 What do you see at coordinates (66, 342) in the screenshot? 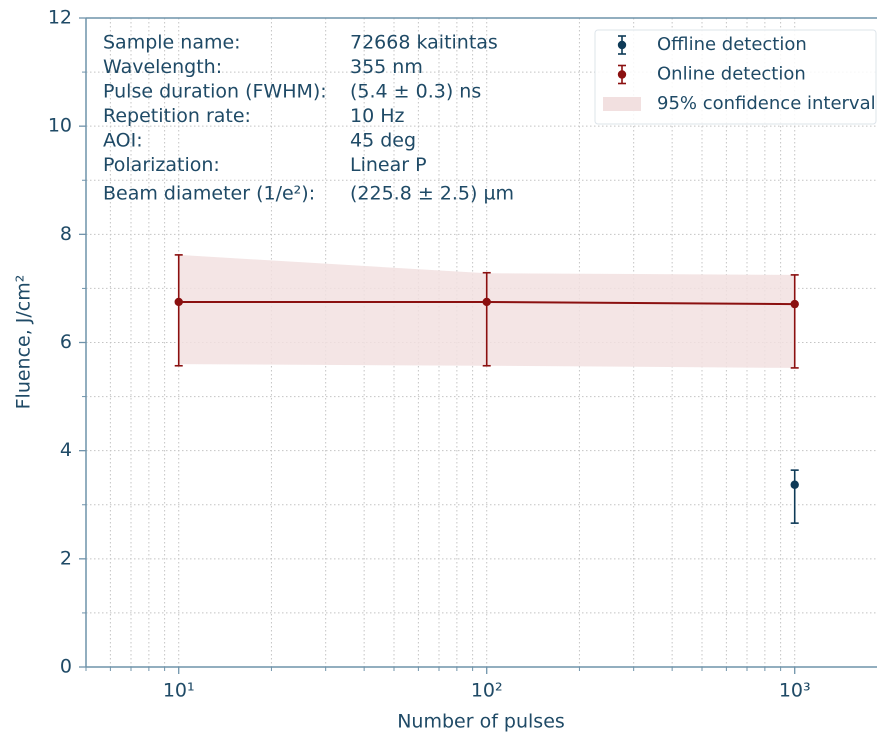
I see `y-tick-label: 6` at bounding box center [66, 342].